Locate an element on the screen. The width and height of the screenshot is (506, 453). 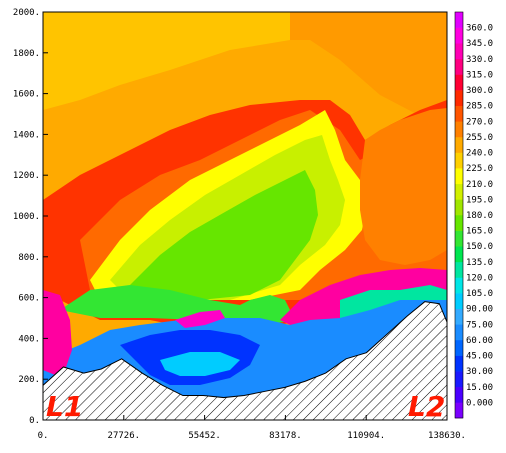
colorbar-level-label: 60.00 is located at coordinates (479, 341).